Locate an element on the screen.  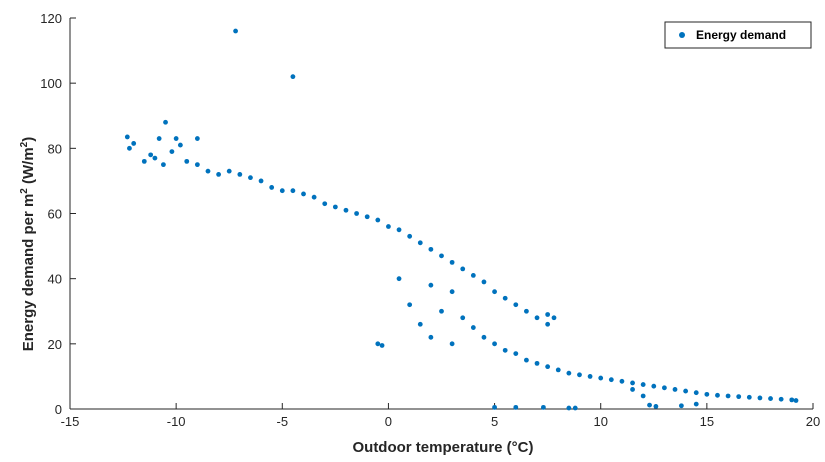
y-tick-label: 120 is located at coordinates (51, 18).